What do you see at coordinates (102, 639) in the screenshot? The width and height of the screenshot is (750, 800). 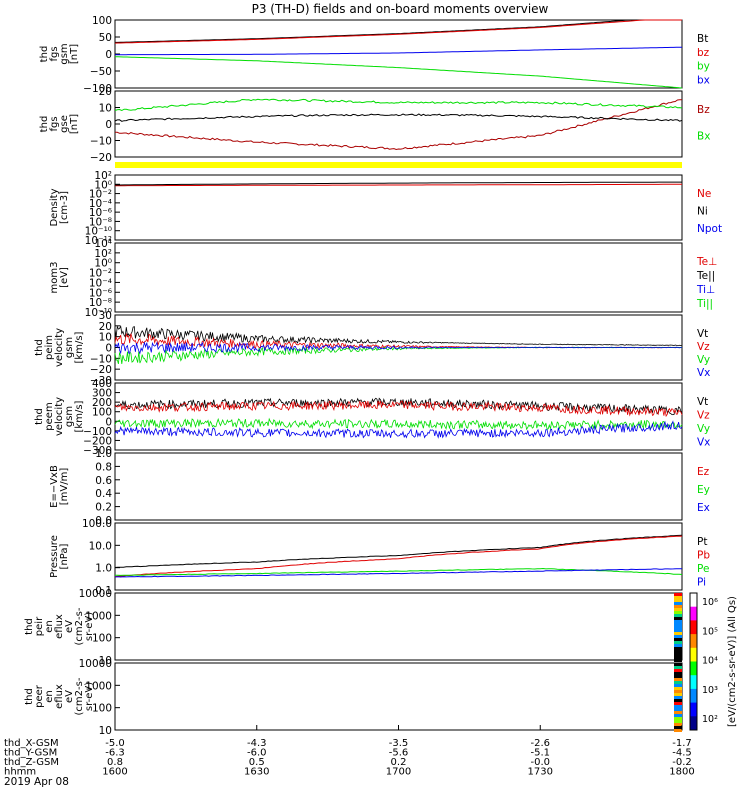 I see `ytick-label-peir: 100` at bounding box center [102, 639].